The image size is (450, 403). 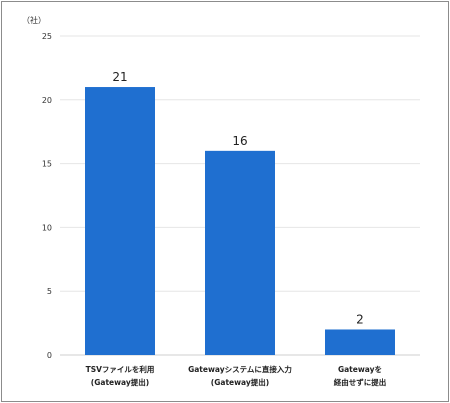 I want to click on data-label: 16, so click(x=239, y=141).